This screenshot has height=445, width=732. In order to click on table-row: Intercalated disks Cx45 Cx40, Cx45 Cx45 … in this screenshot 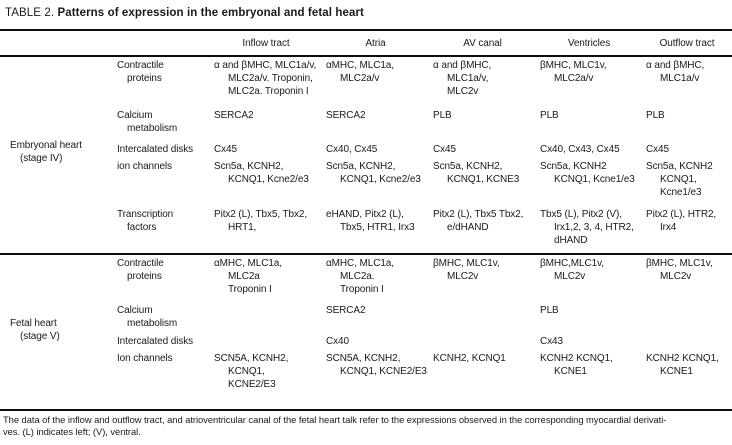, I will do `click(366, 149)`.